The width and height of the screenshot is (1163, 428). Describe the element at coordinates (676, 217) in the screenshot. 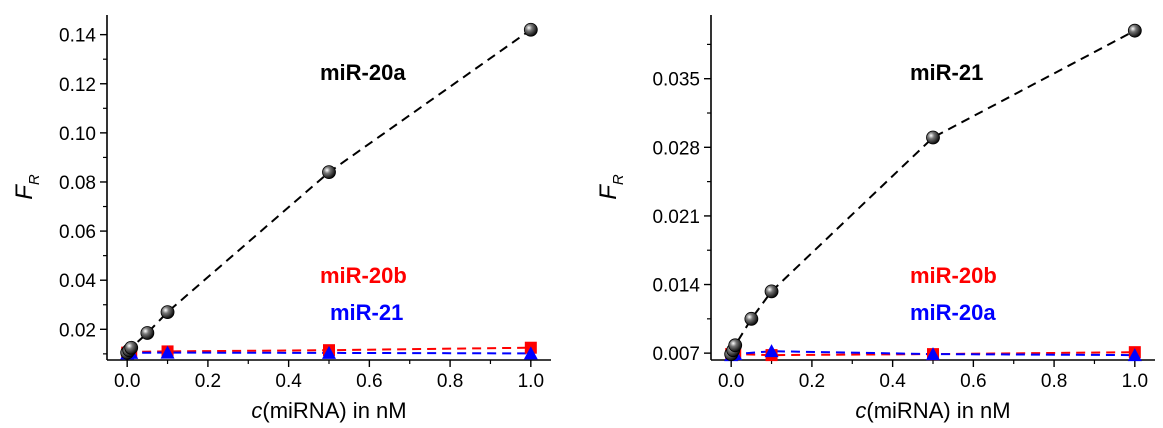

I see `y-tick-label: 0.021` at that location.